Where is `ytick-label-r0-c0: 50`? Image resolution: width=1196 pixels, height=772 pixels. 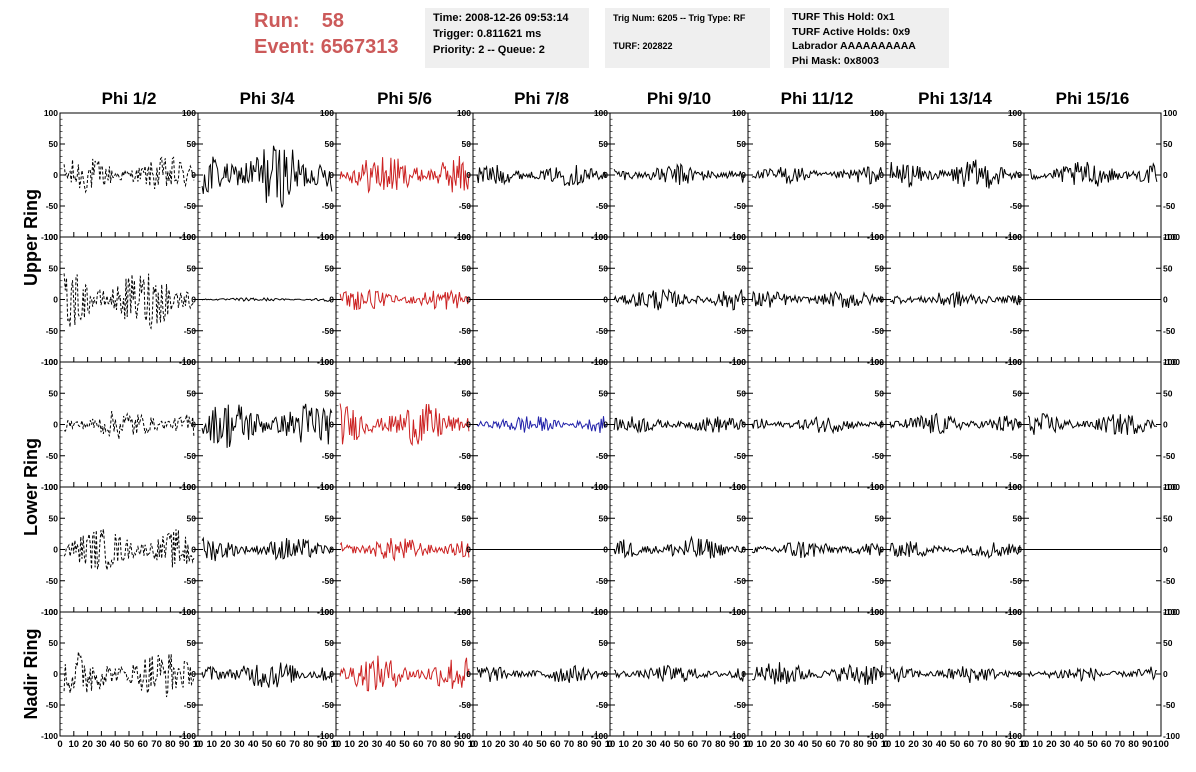
ytick-label-r0-c0: 50 is located at coordinates (54, 144).